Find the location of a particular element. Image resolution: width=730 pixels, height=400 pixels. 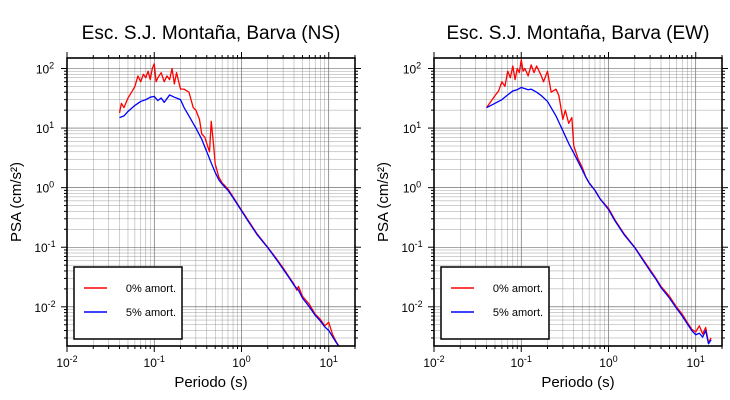

chart-title: Esc. S.J. Montaña, Barva (NS) is located at coordinates (211, 33).